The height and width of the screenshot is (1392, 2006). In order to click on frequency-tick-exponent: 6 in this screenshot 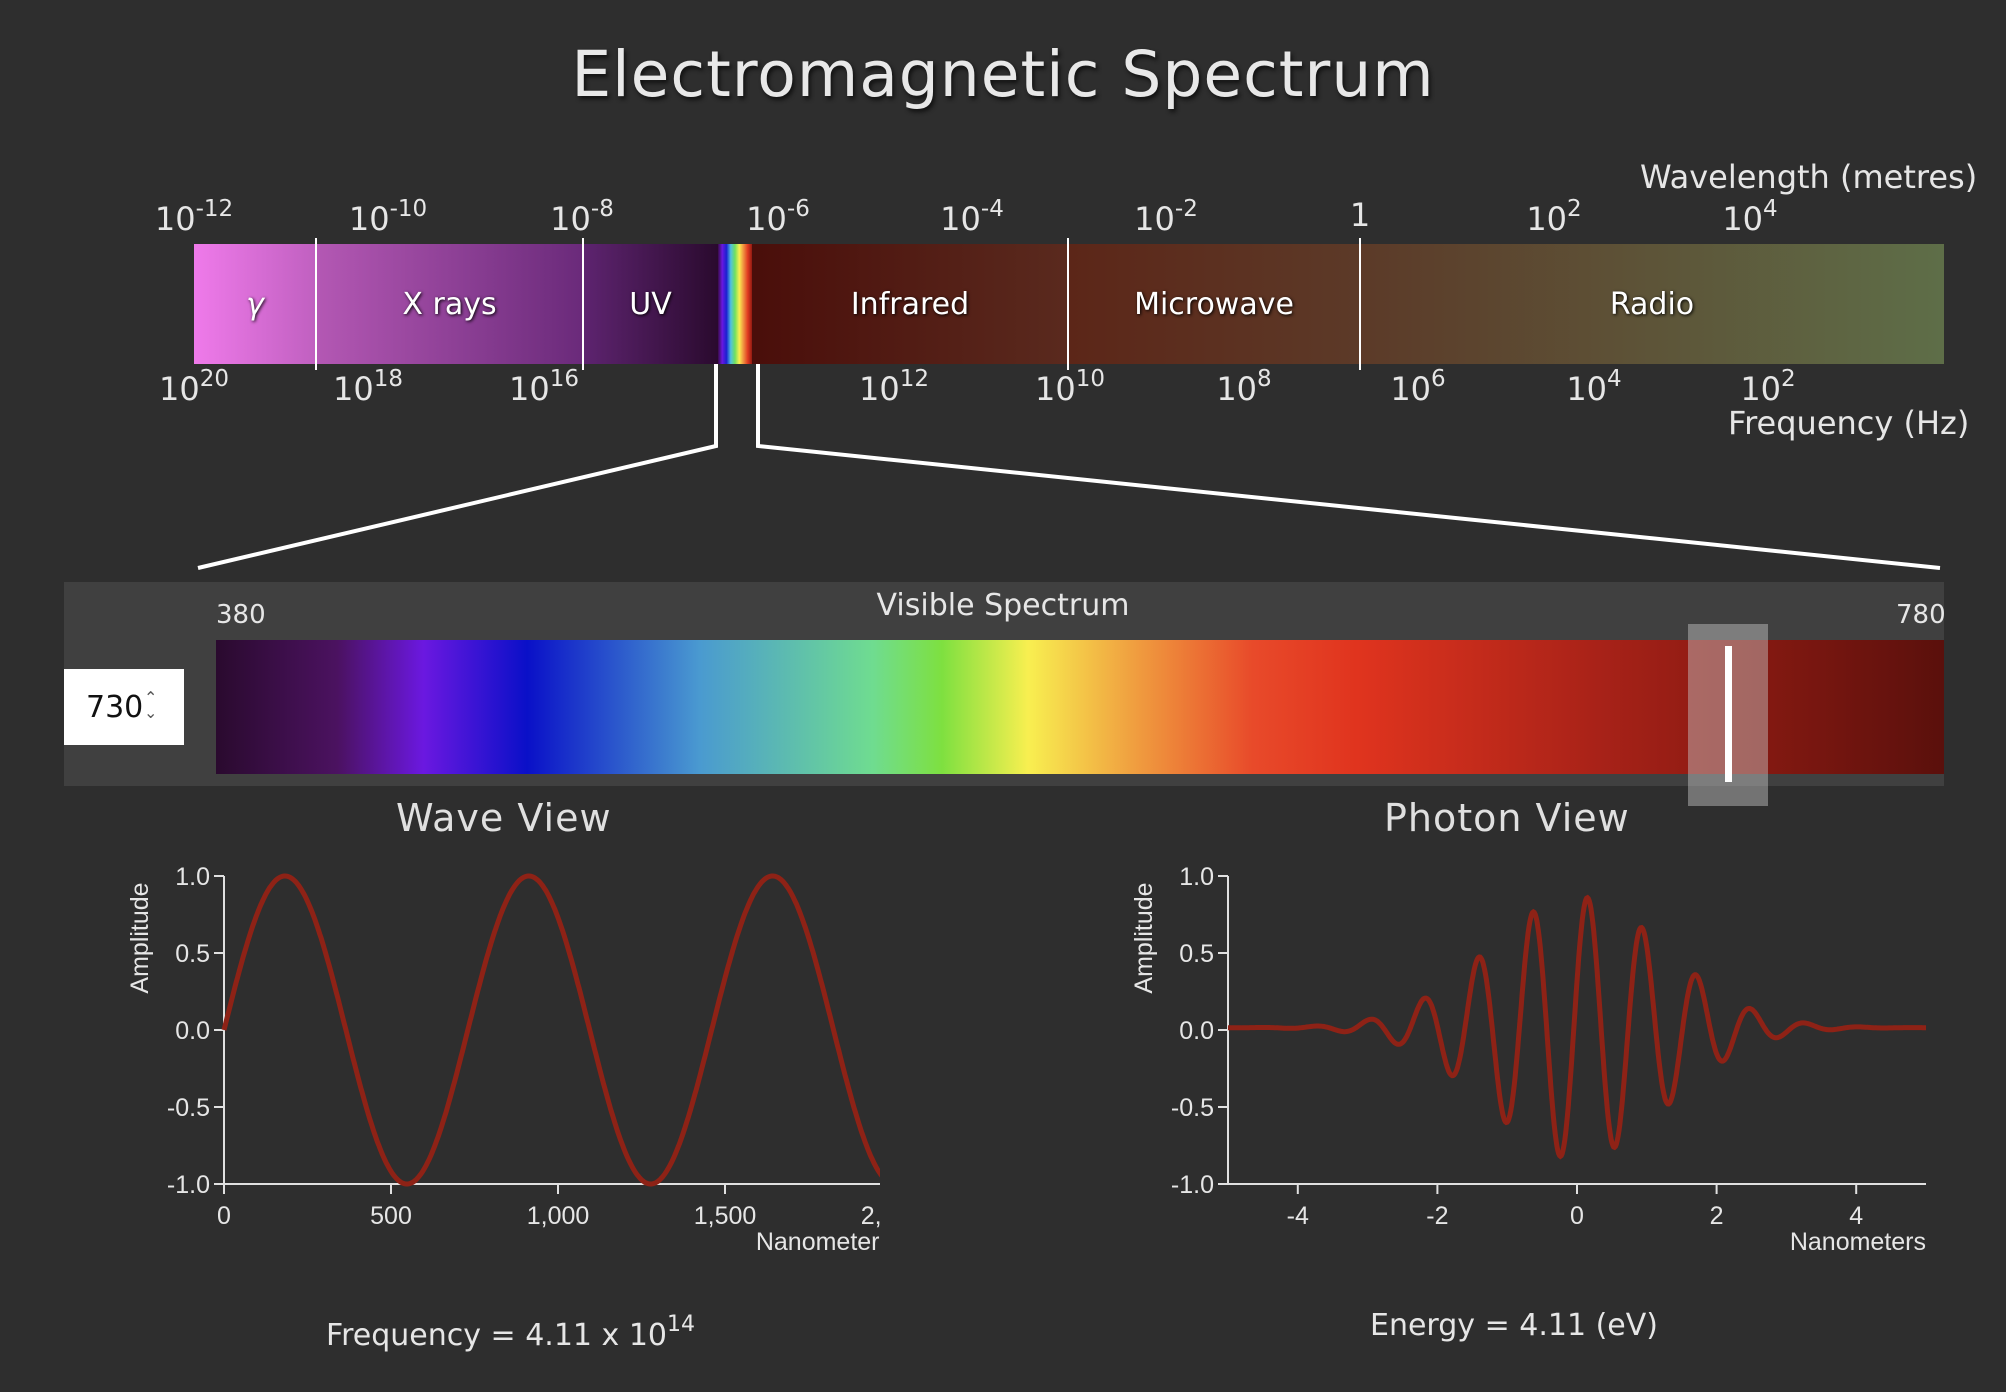, I will do `click(1438, 379)`.